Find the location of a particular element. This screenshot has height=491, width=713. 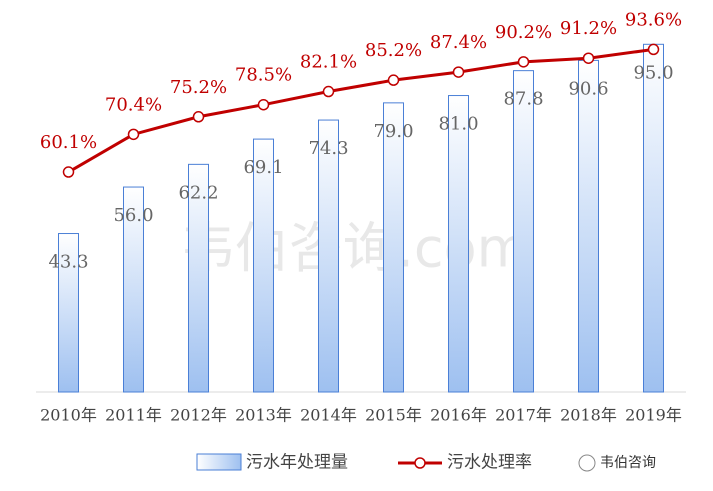

line-value-label: 82.1% is located at coordinates (328, 62).